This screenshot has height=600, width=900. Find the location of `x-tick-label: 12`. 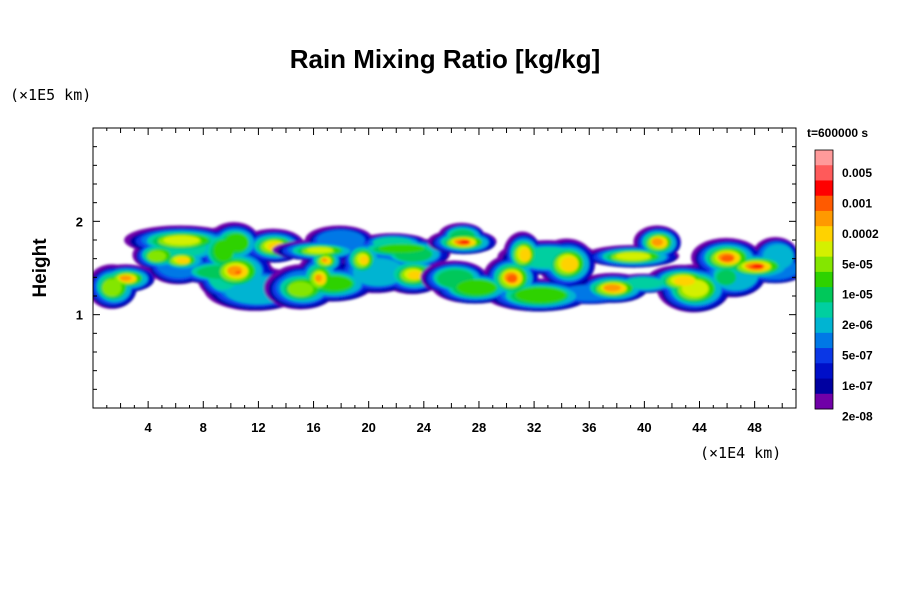

x-tick-label: 12 is located at coordinates (258, 427).